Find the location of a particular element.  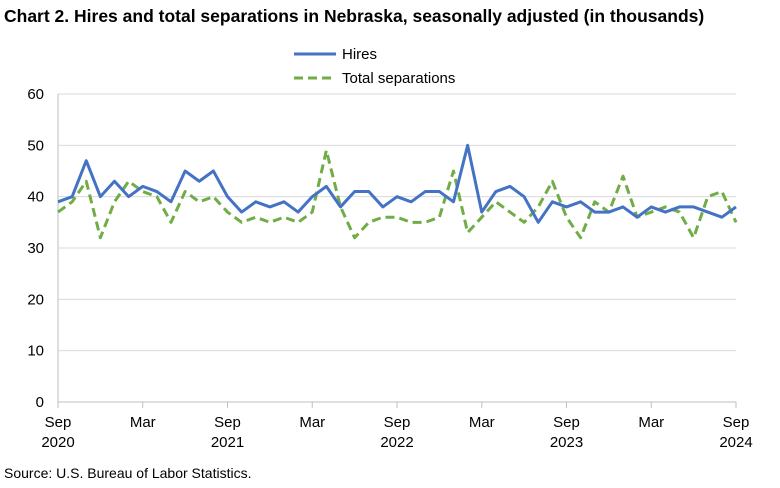

y-tick-label: 10 is located at coordinates (35, 351).